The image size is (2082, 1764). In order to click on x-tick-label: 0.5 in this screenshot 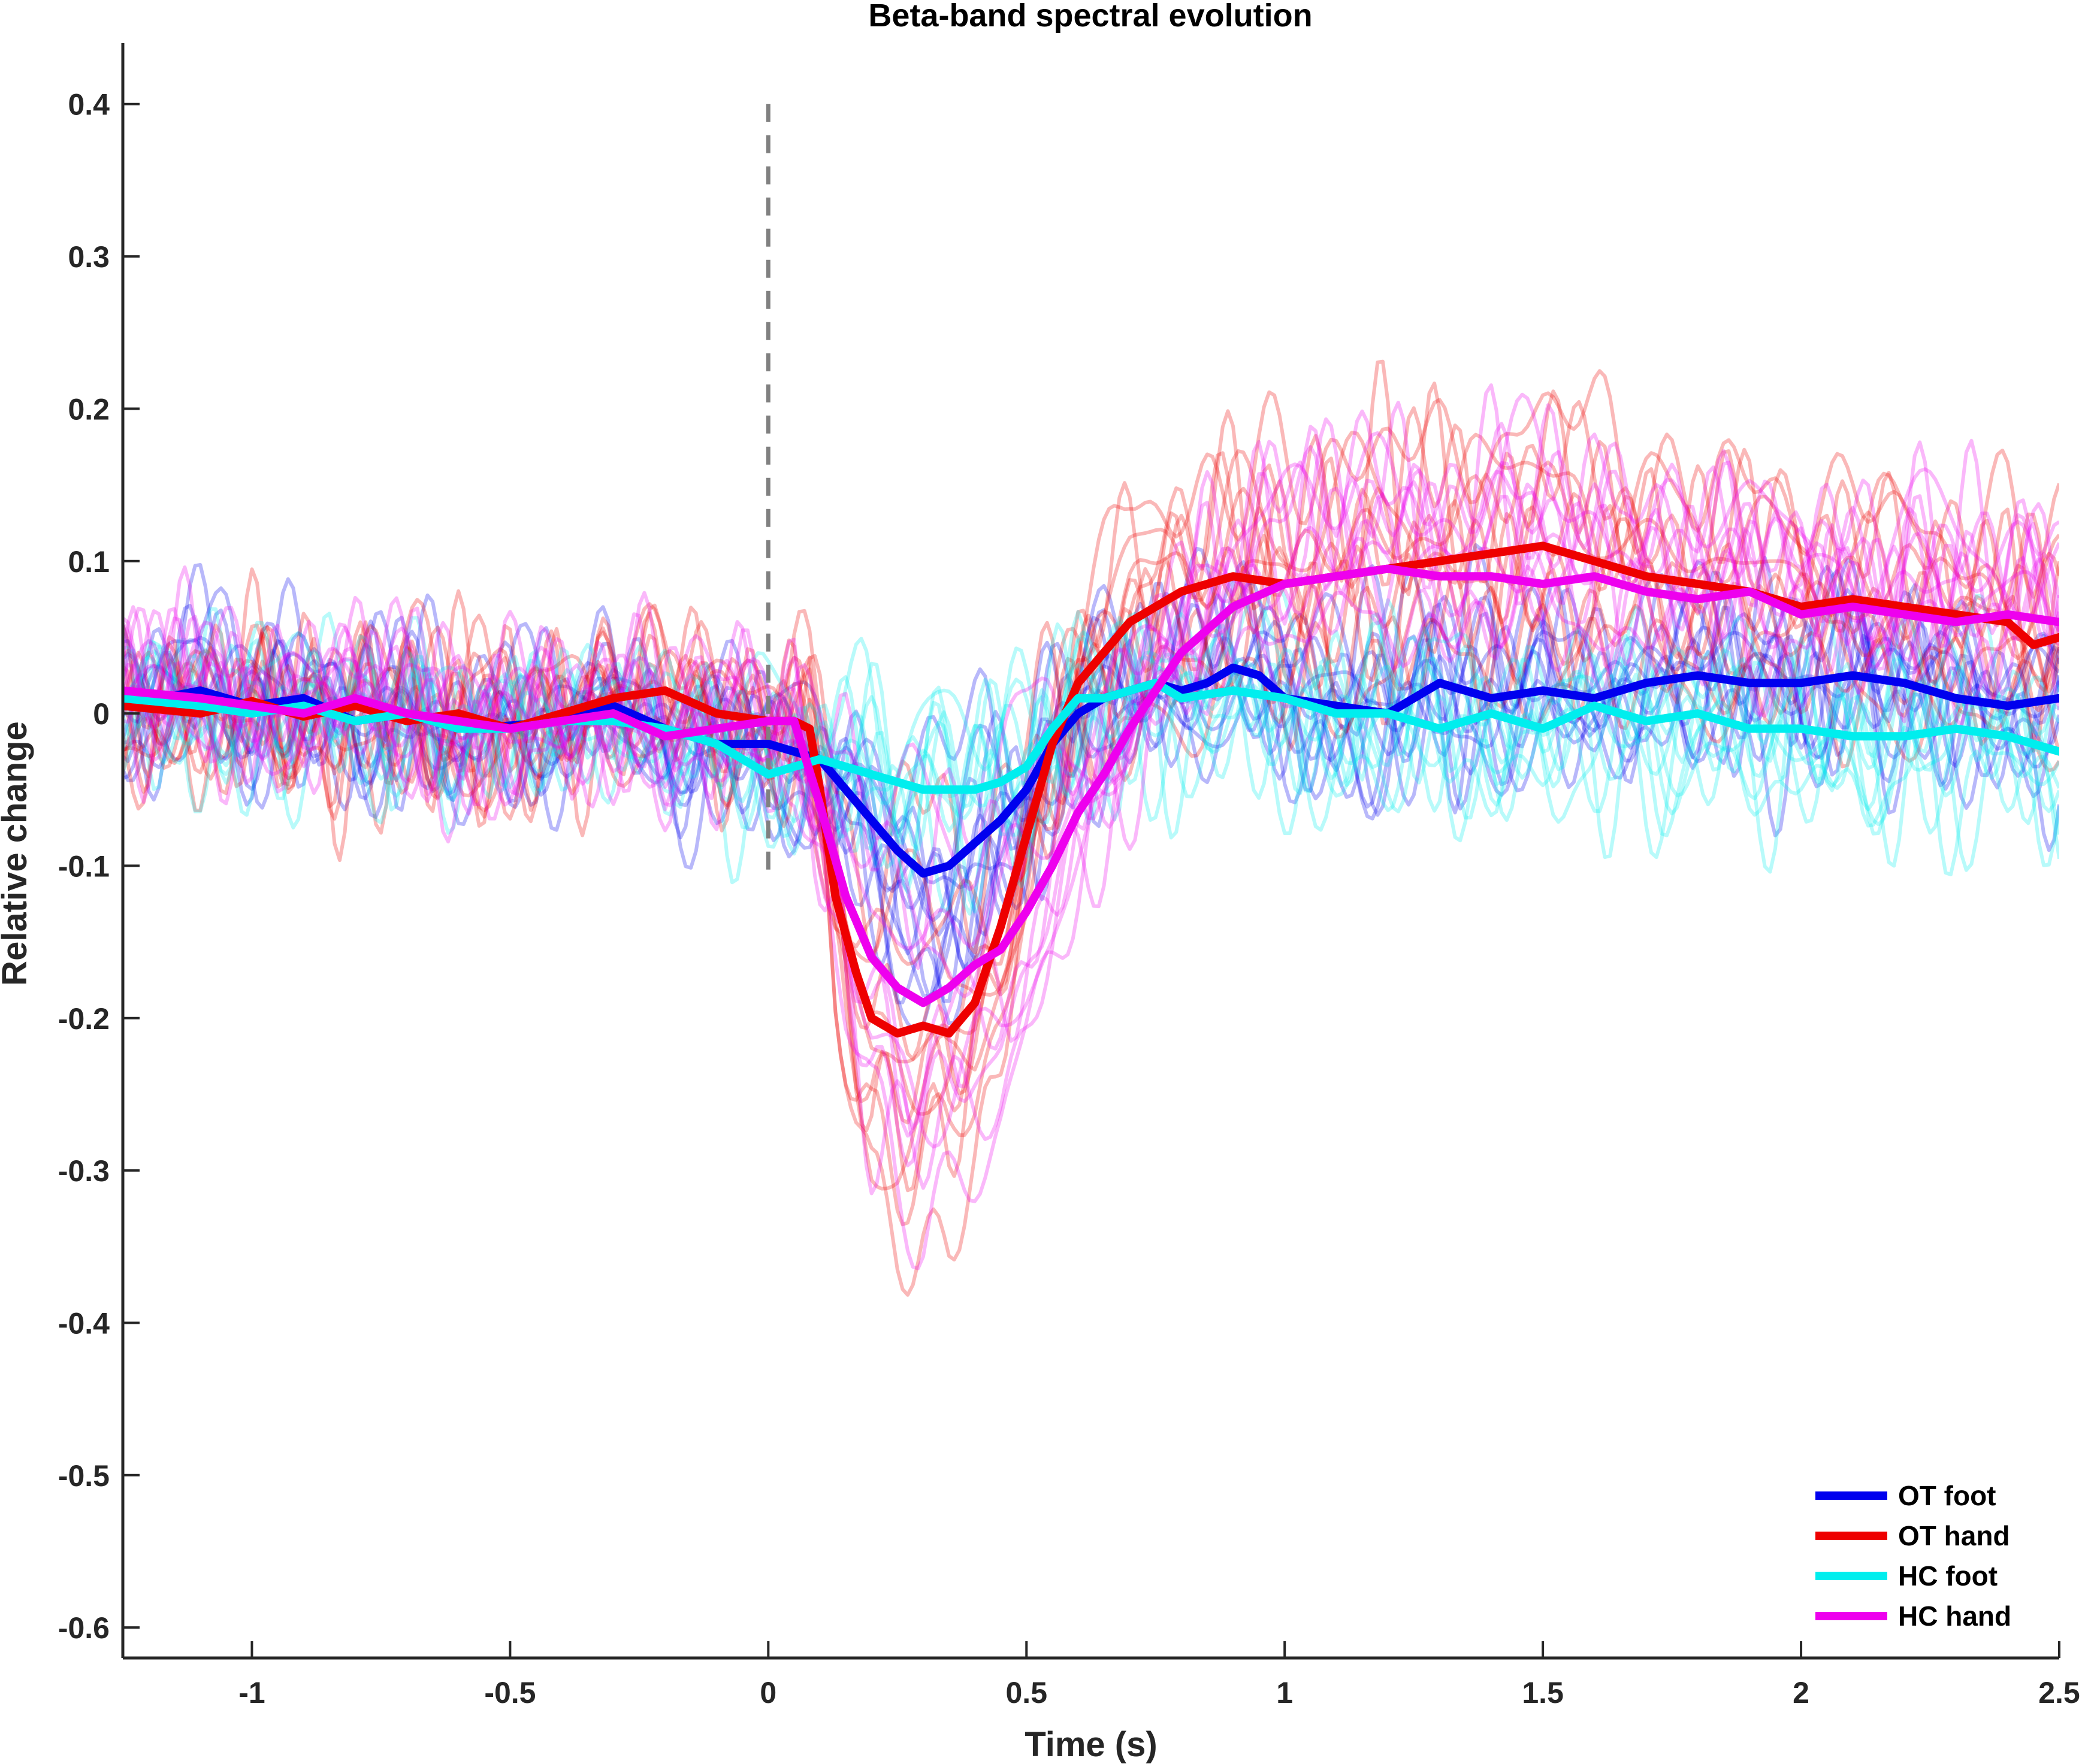, I will do `click(1027, 1692)`.